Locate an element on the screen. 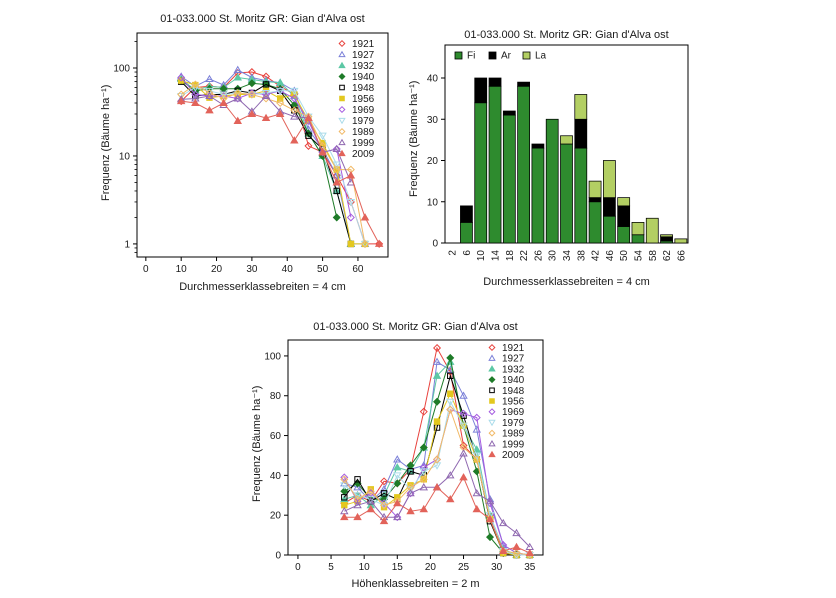 This screenshot has height=598, width=836. svg-text: 1 is located at coordinates (127, 244).